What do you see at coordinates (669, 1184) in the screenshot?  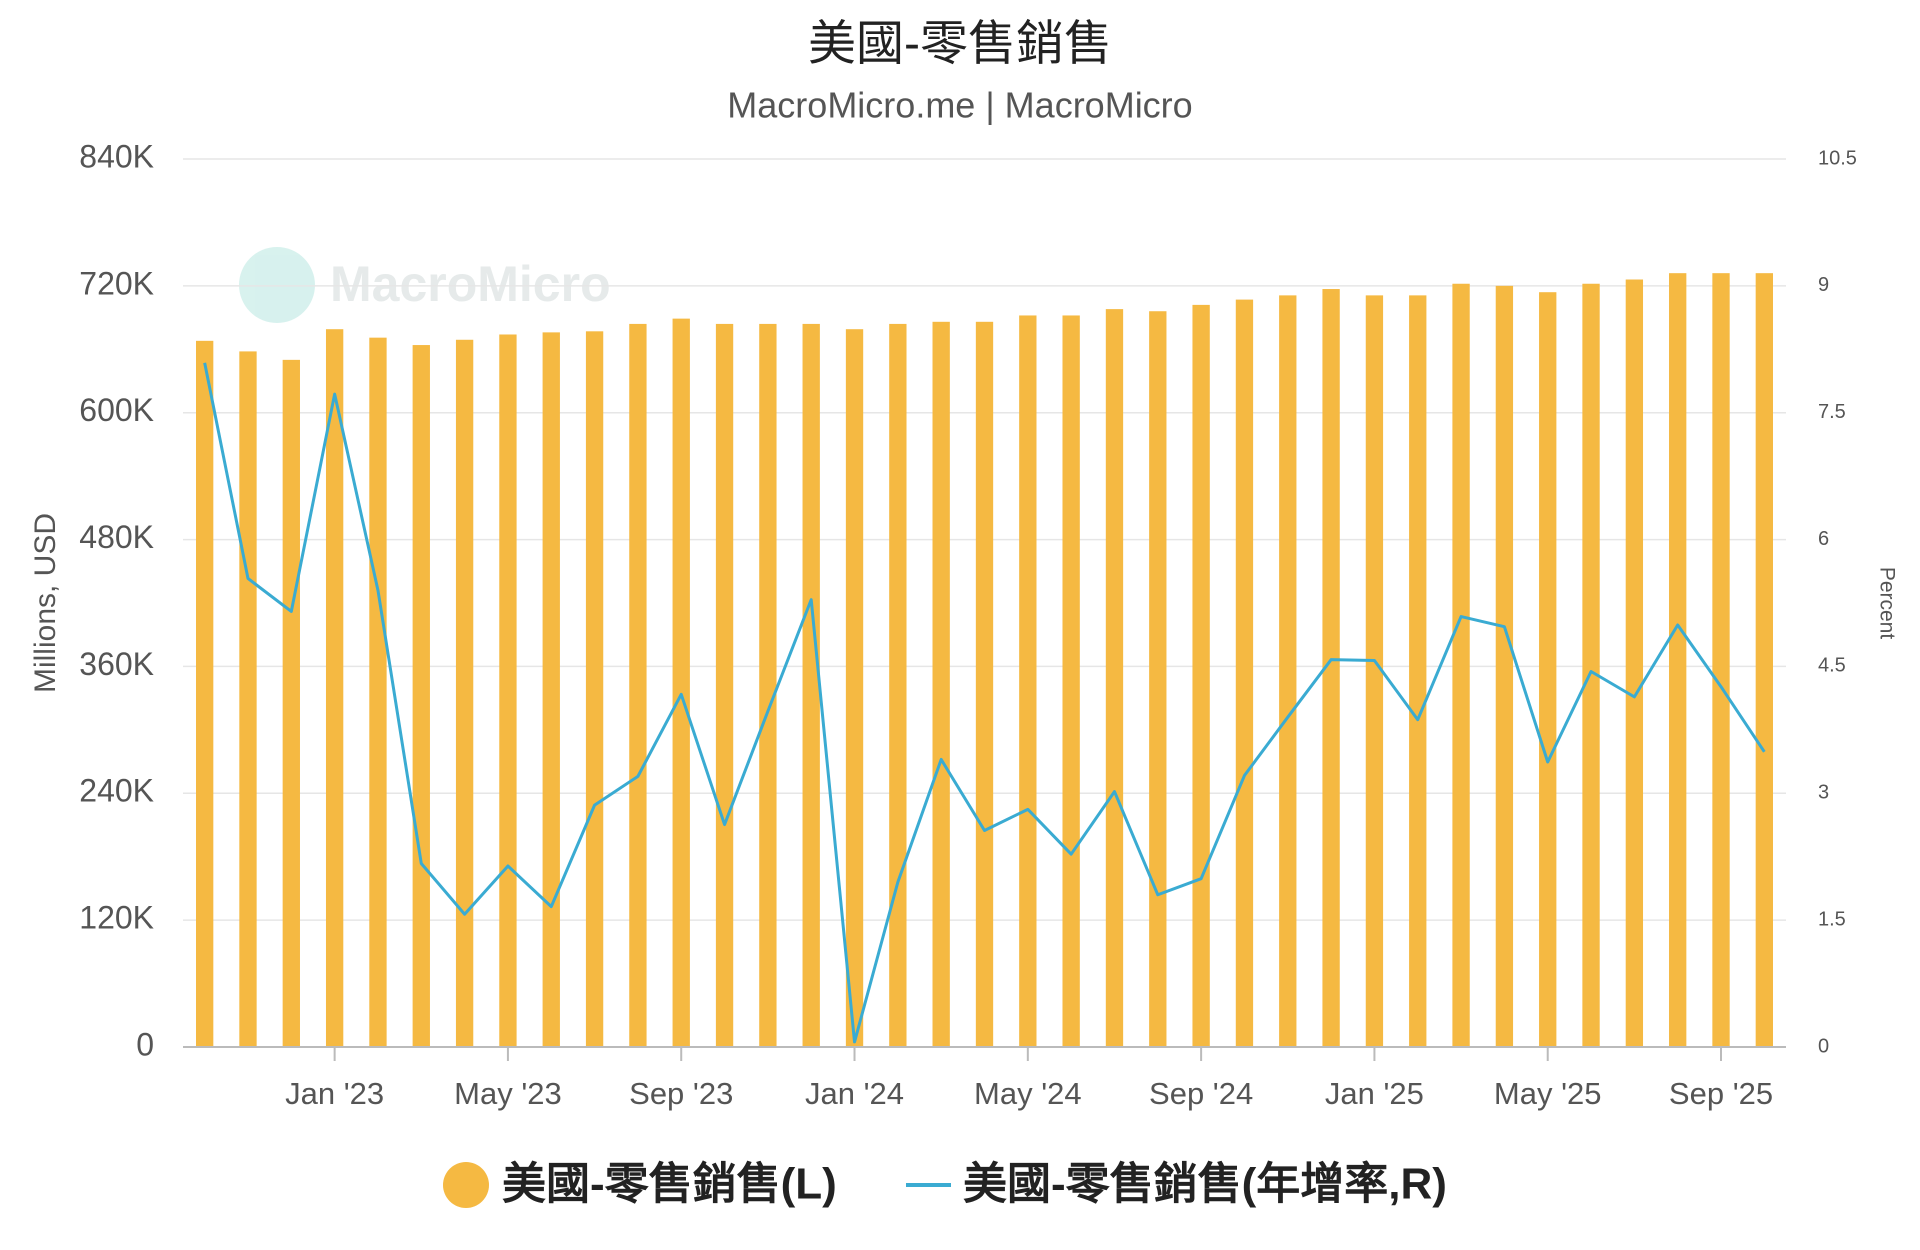 I see `legend-label: 美國-零售銷售(L)` at bounding box center [669, 1184].